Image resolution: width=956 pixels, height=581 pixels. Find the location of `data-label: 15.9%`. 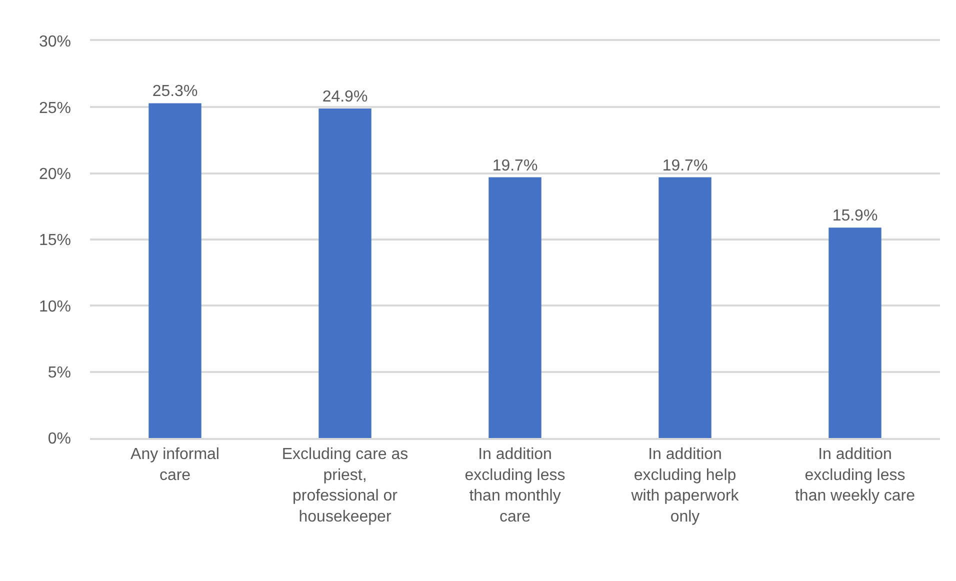

data-label: 15.9% is located at coordinates (855, 216).